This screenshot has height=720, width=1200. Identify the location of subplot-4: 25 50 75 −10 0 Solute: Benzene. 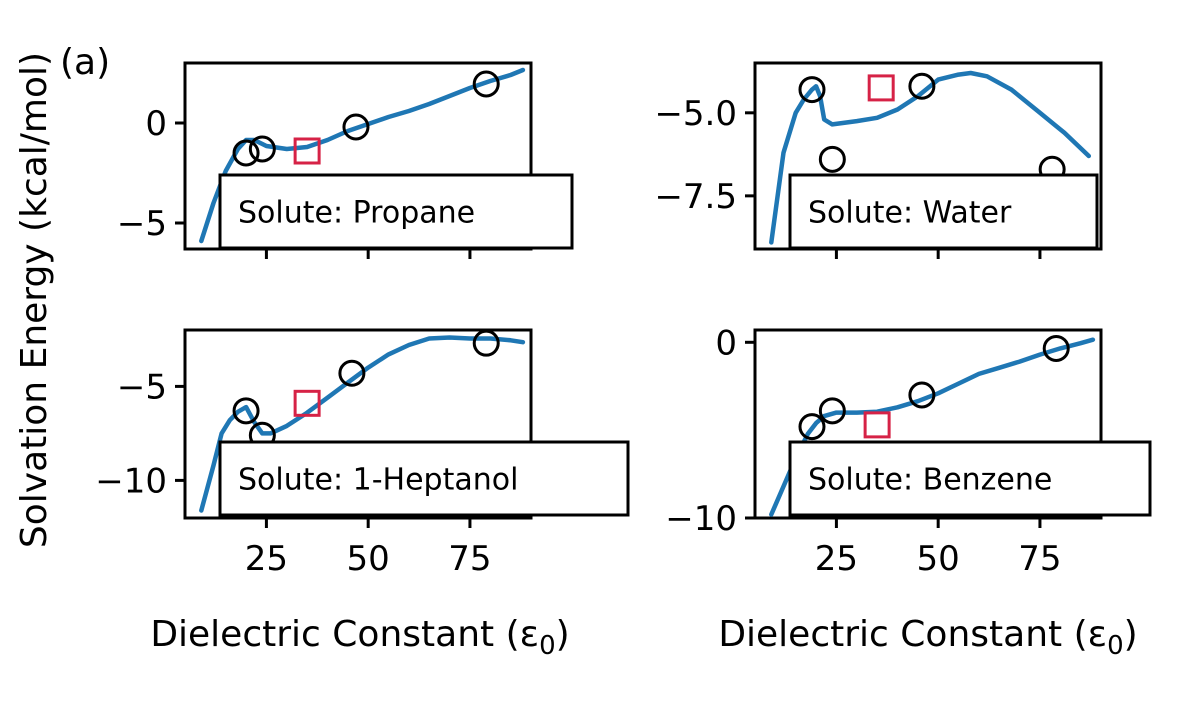
(908, 451).